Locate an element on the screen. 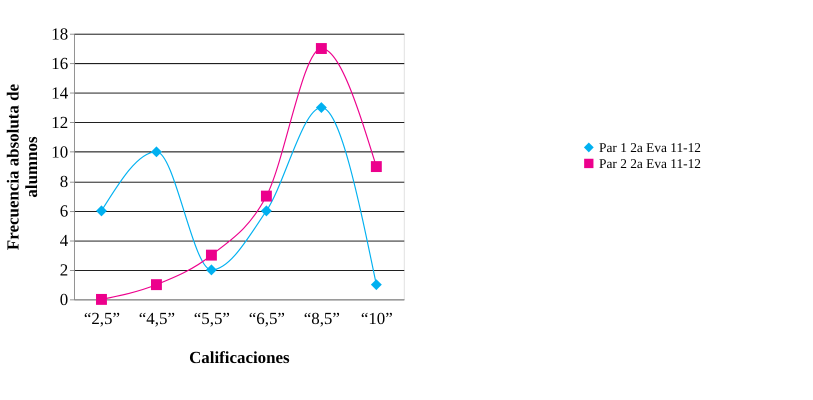 This screenshot has height=400, width=813. x-axis-title: Calificaciones is located at coordinates (239, 358).